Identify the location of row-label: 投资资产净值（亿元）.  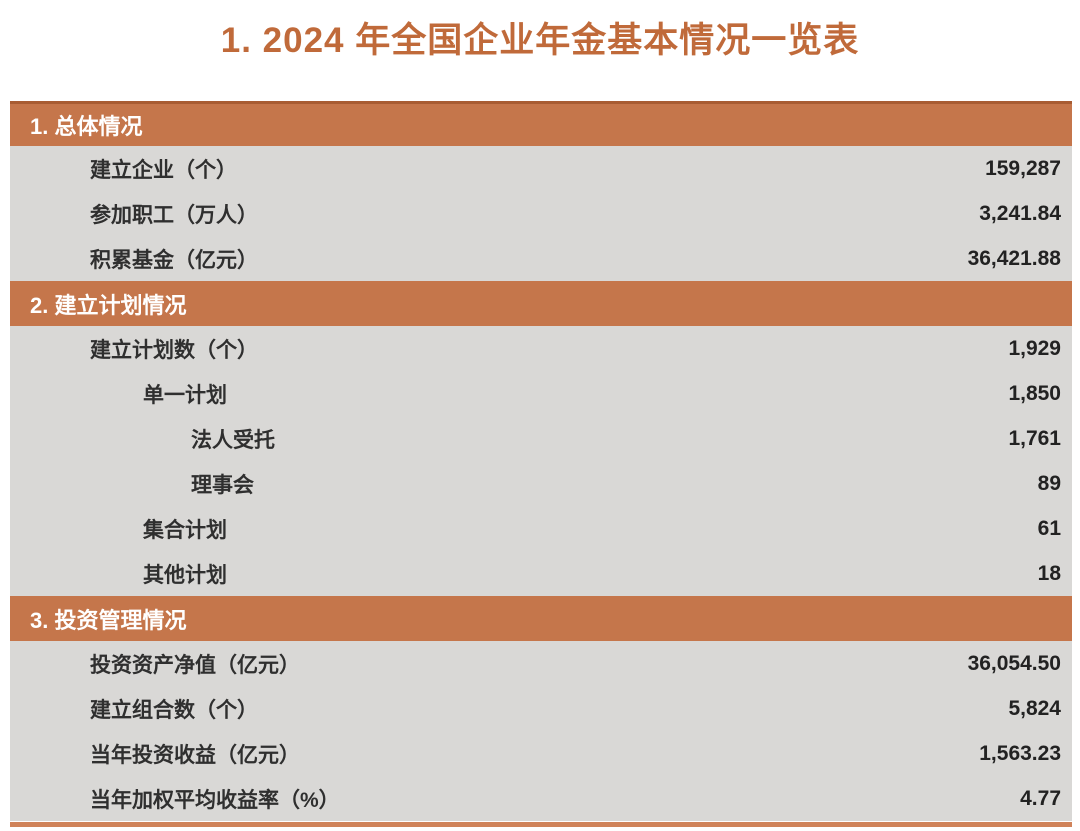
(195, 665).